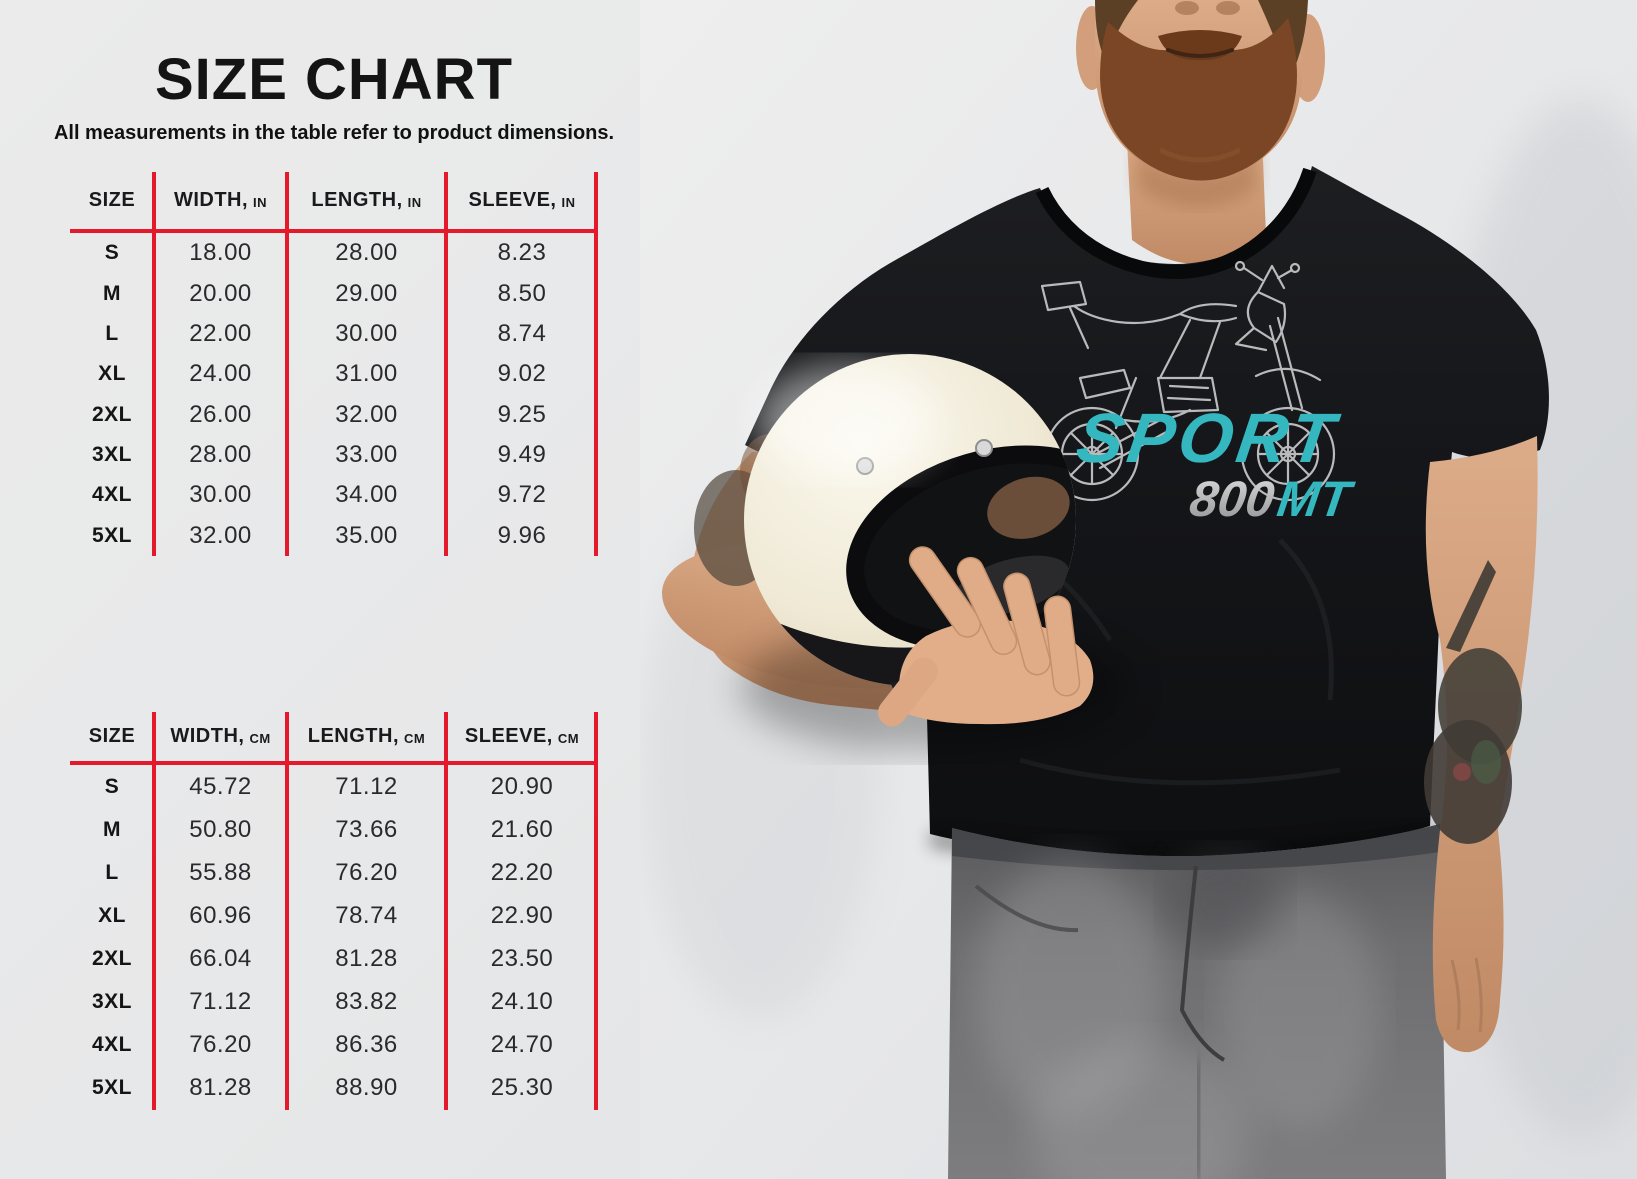 The image size is (1637, 1179). I want to click on size-cell: L, so click(112, 333).